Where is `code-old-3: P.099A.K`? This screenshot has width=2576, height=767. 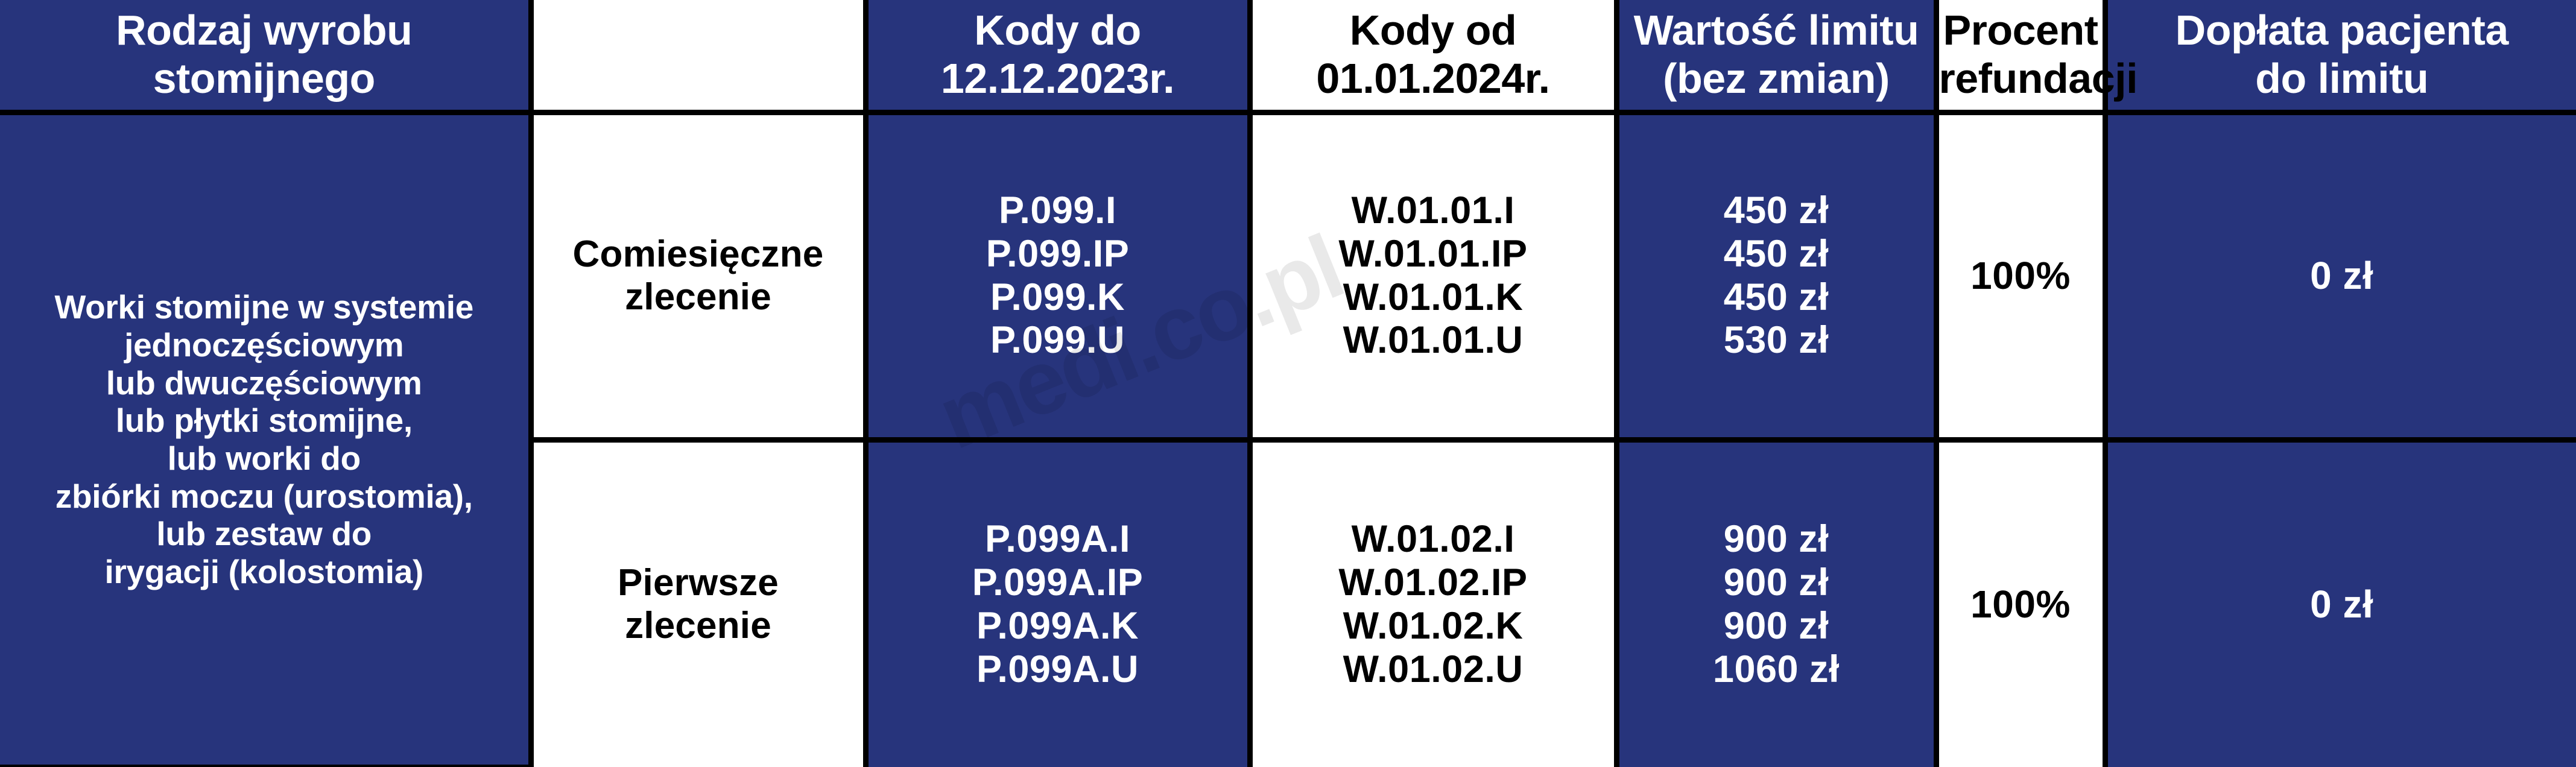
code-old-3: P.099A.K is located at coordinates (1057, 625).